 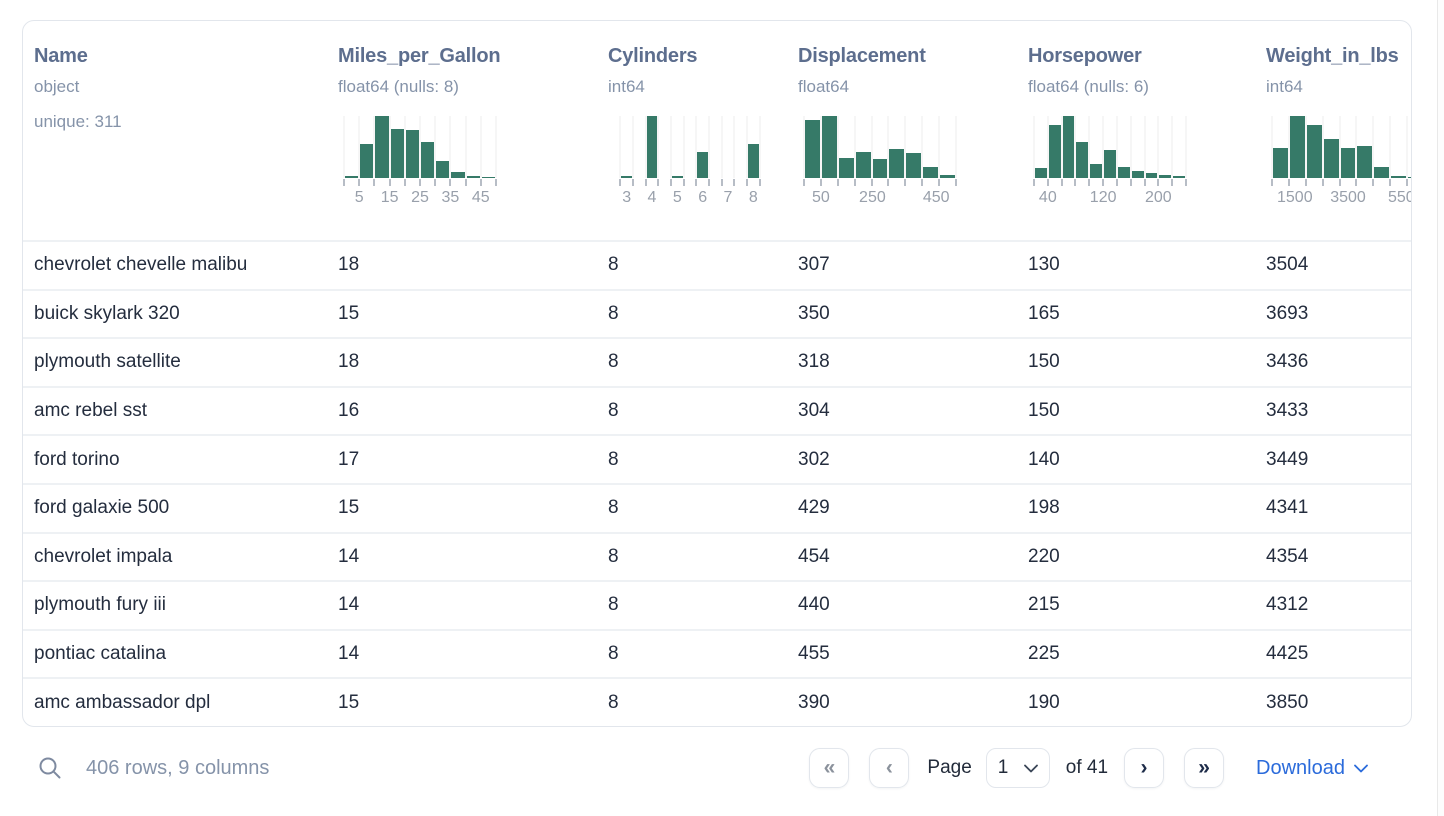 I want to click on histogram-axis, so click(x=690, y=183).